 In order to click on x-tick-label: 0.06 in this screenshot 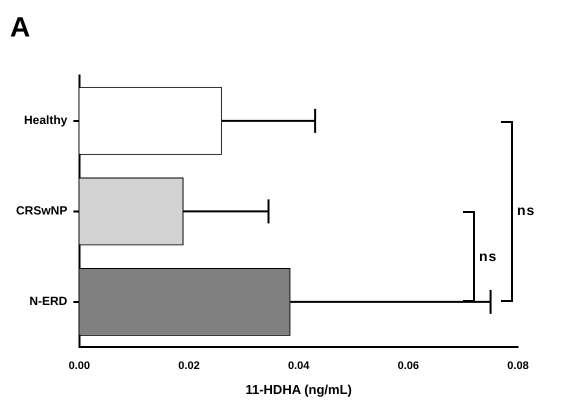, I will do `click(409, 366)`.